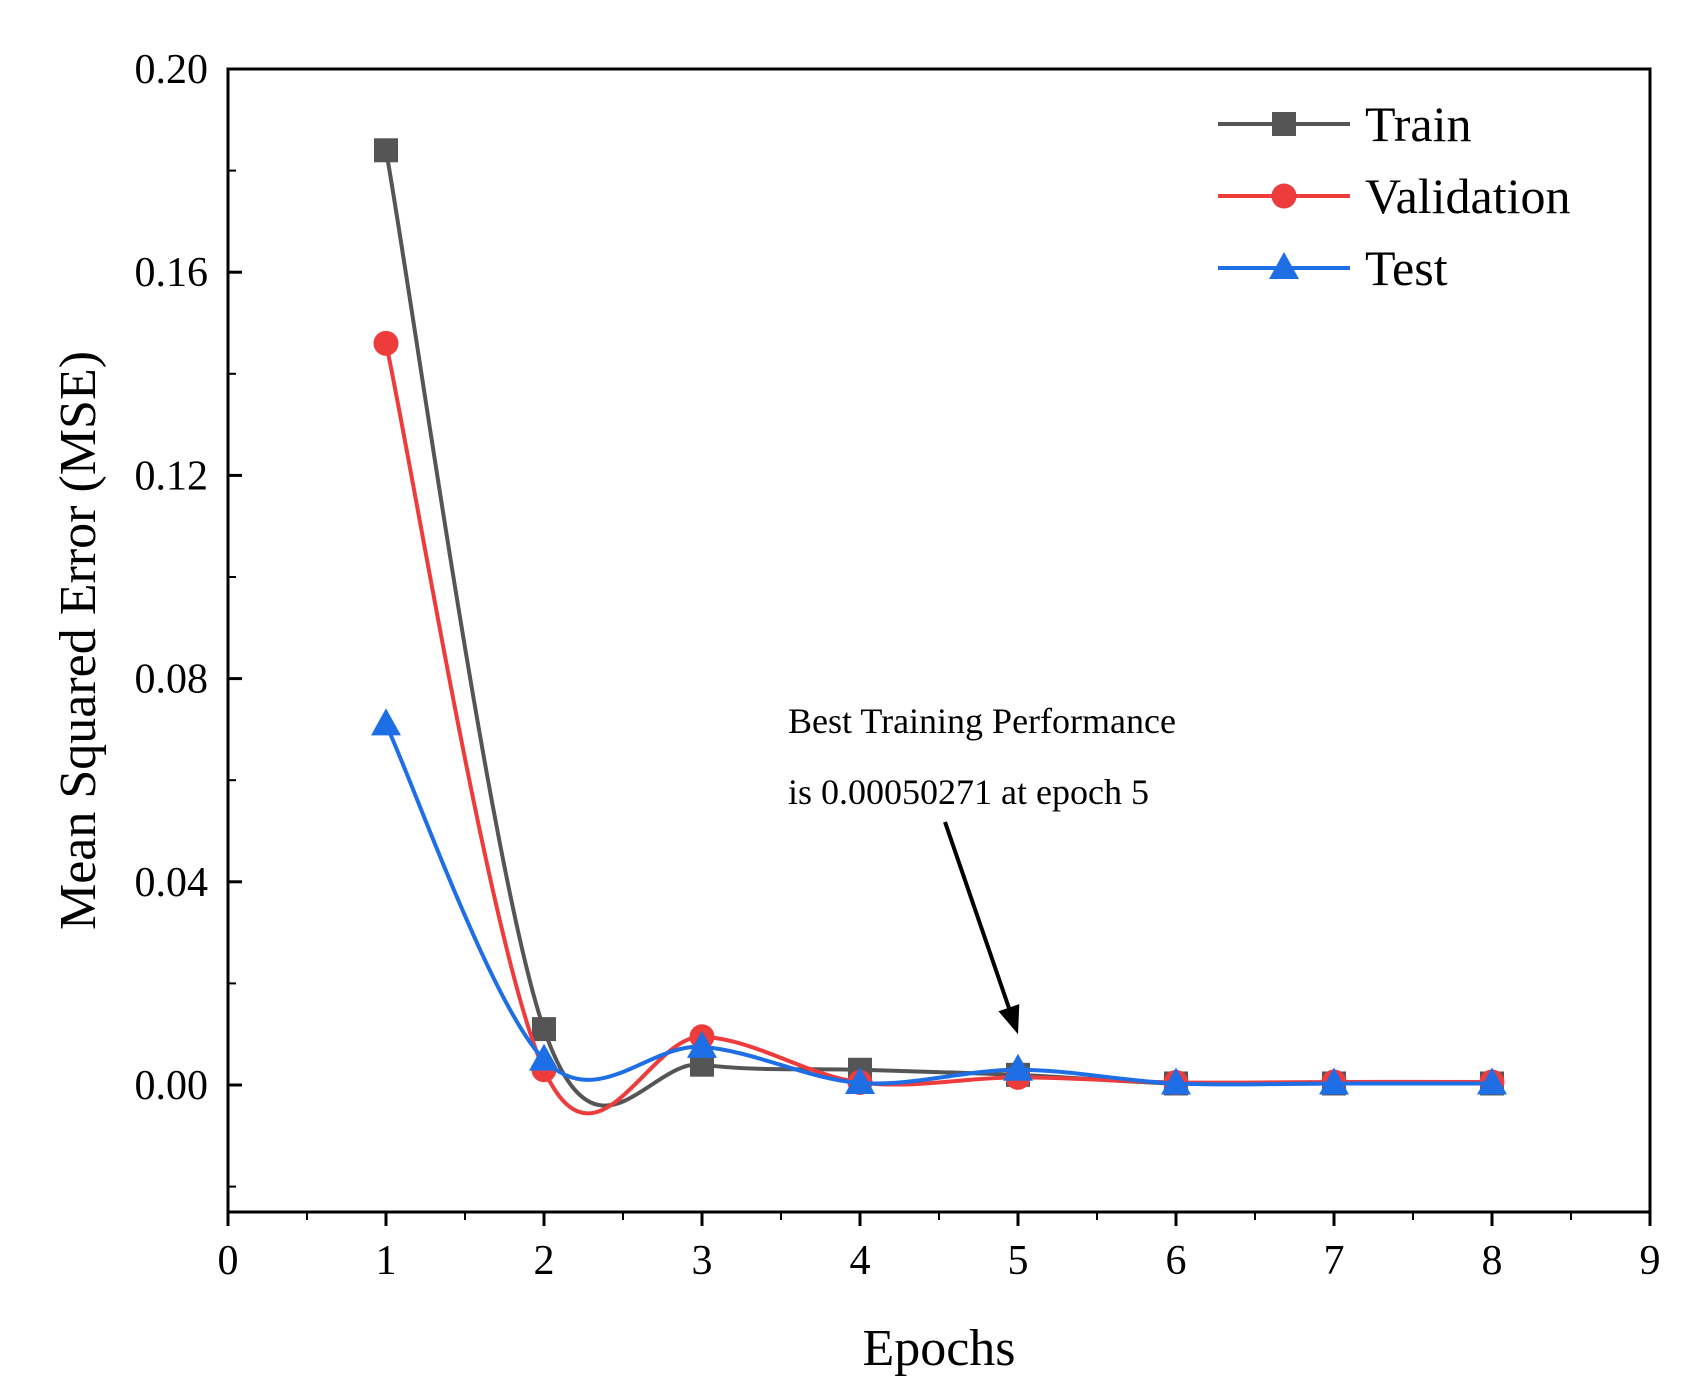 The image size is (1682, 1384). What do you see at coordinates (386, 343) in the screenshot?
I see `validation-point` at bounding box center [386, 343].